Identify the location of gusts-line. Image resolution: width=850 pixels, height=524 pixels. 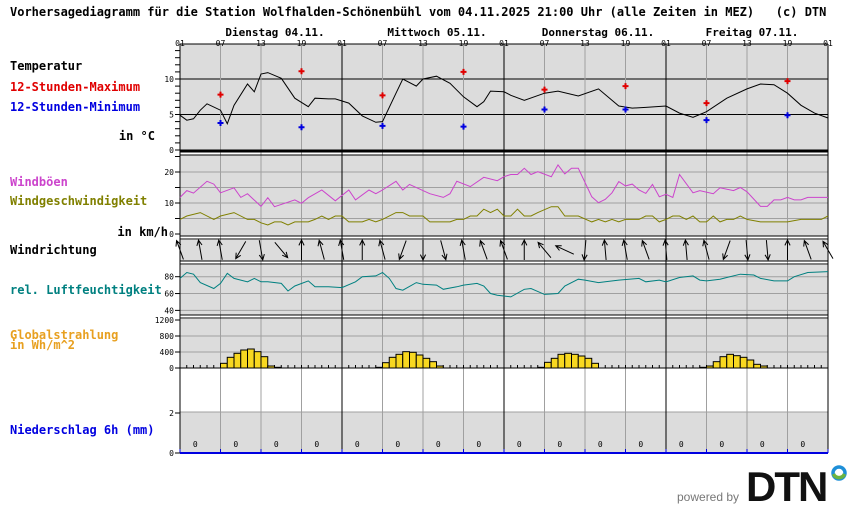
(503, 185).